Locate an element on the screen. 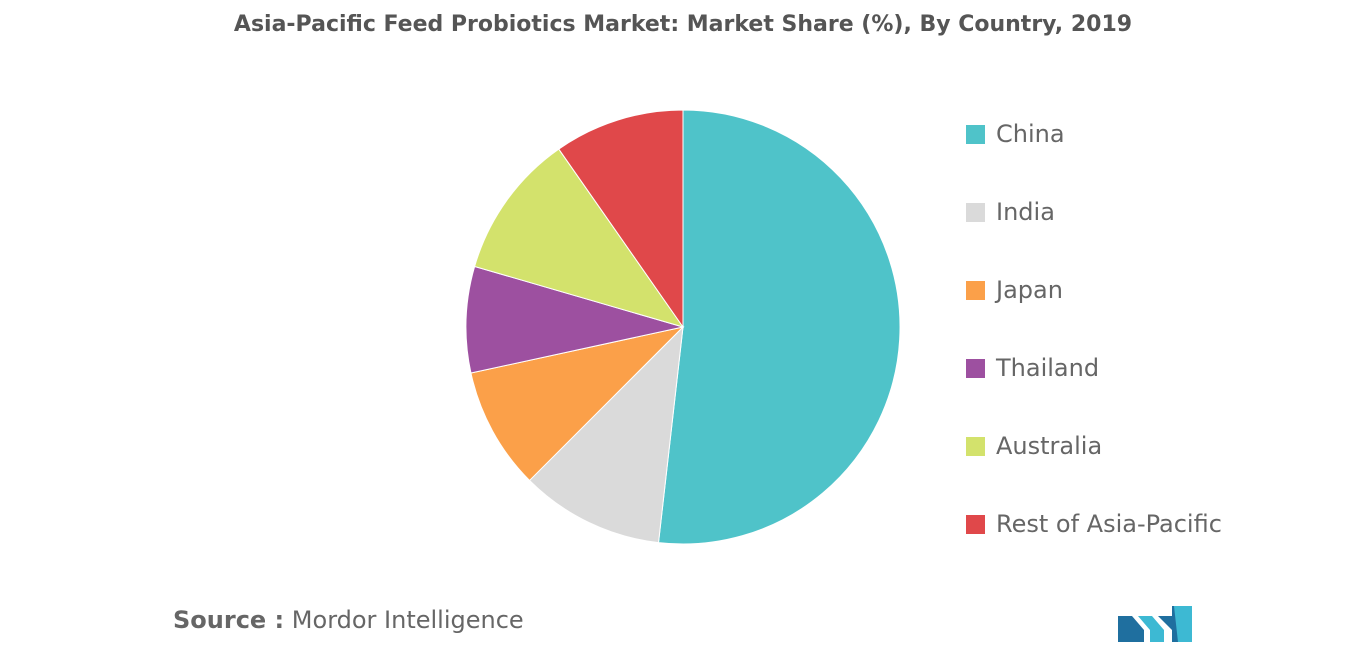  source-note: Source : Mordor Intelligence is located at coordinates (348, 620).